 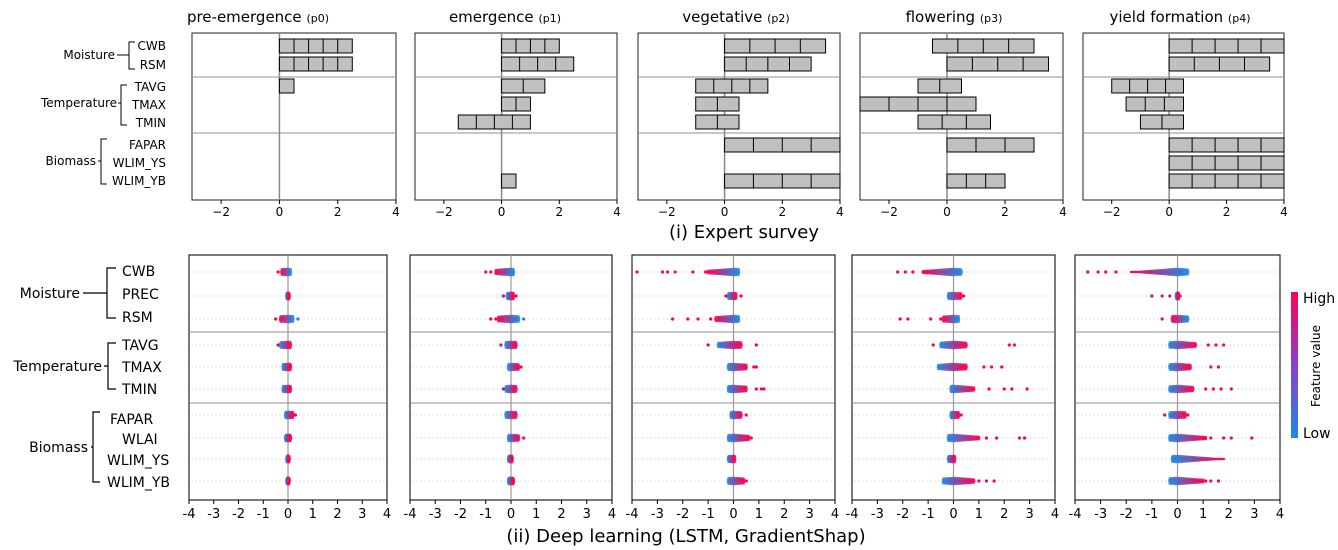 What do you see at coordinates (685, 536) in the screenshot?
I see `caption-deep-learning: (ii) Deep learning (LSTM, GradientShap)` at bounding box center [685, 536].